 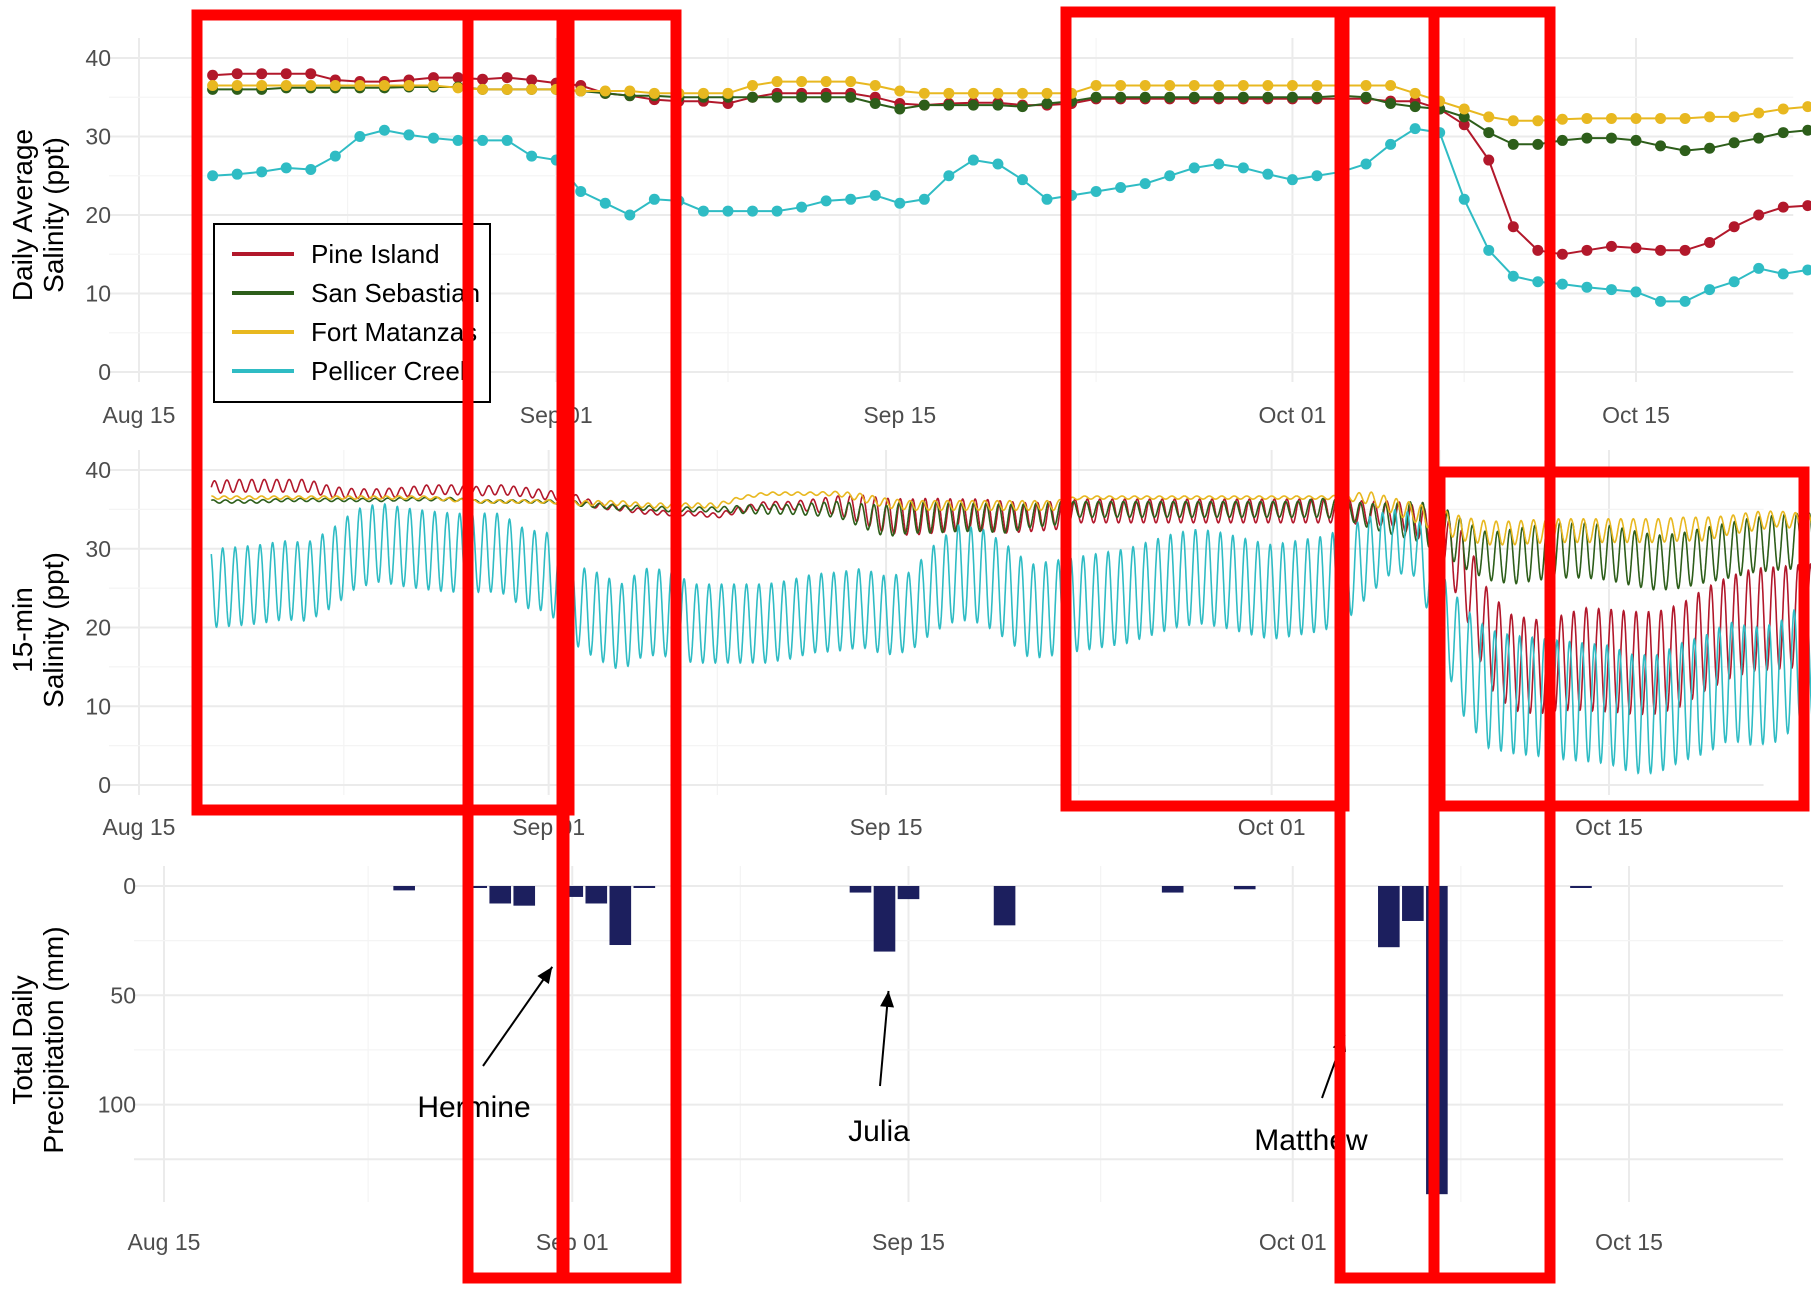 What do you see at coordinates (1272, 827) in the screenshot?
I see `x-tick-label: Oct 01` at bounding box center [1272, 827].